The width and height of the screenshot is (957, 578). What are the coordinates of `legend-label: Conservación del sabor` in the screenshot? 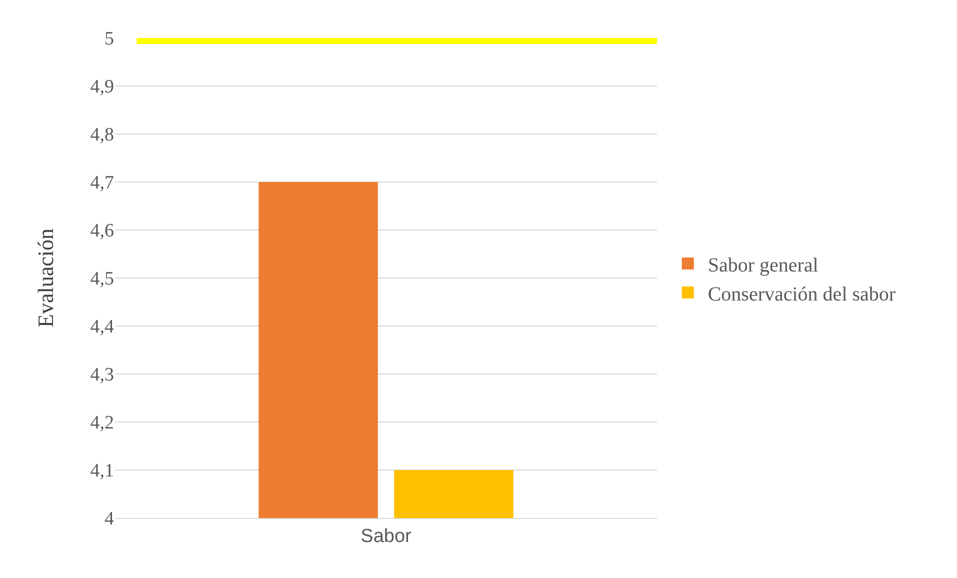 It's located at (802, 294).